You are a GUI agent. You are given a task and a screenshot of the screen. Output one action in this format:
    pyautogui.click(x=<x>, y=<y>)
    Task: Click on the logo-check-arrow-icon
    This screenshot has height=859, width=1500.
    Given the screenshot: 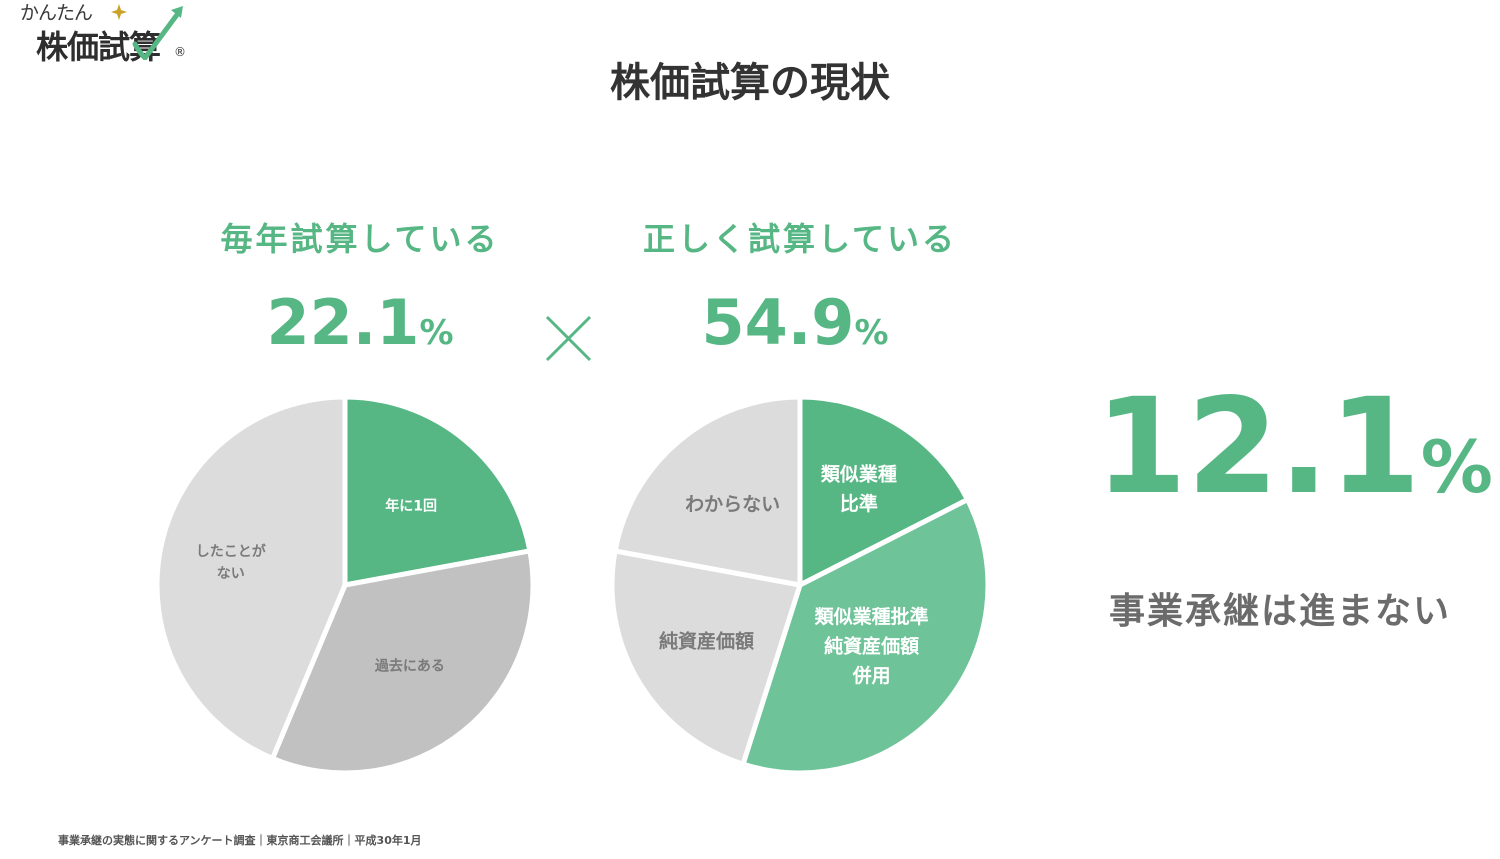 What is the action you would take?
    pyautogui.click(x=147, y=32)
    